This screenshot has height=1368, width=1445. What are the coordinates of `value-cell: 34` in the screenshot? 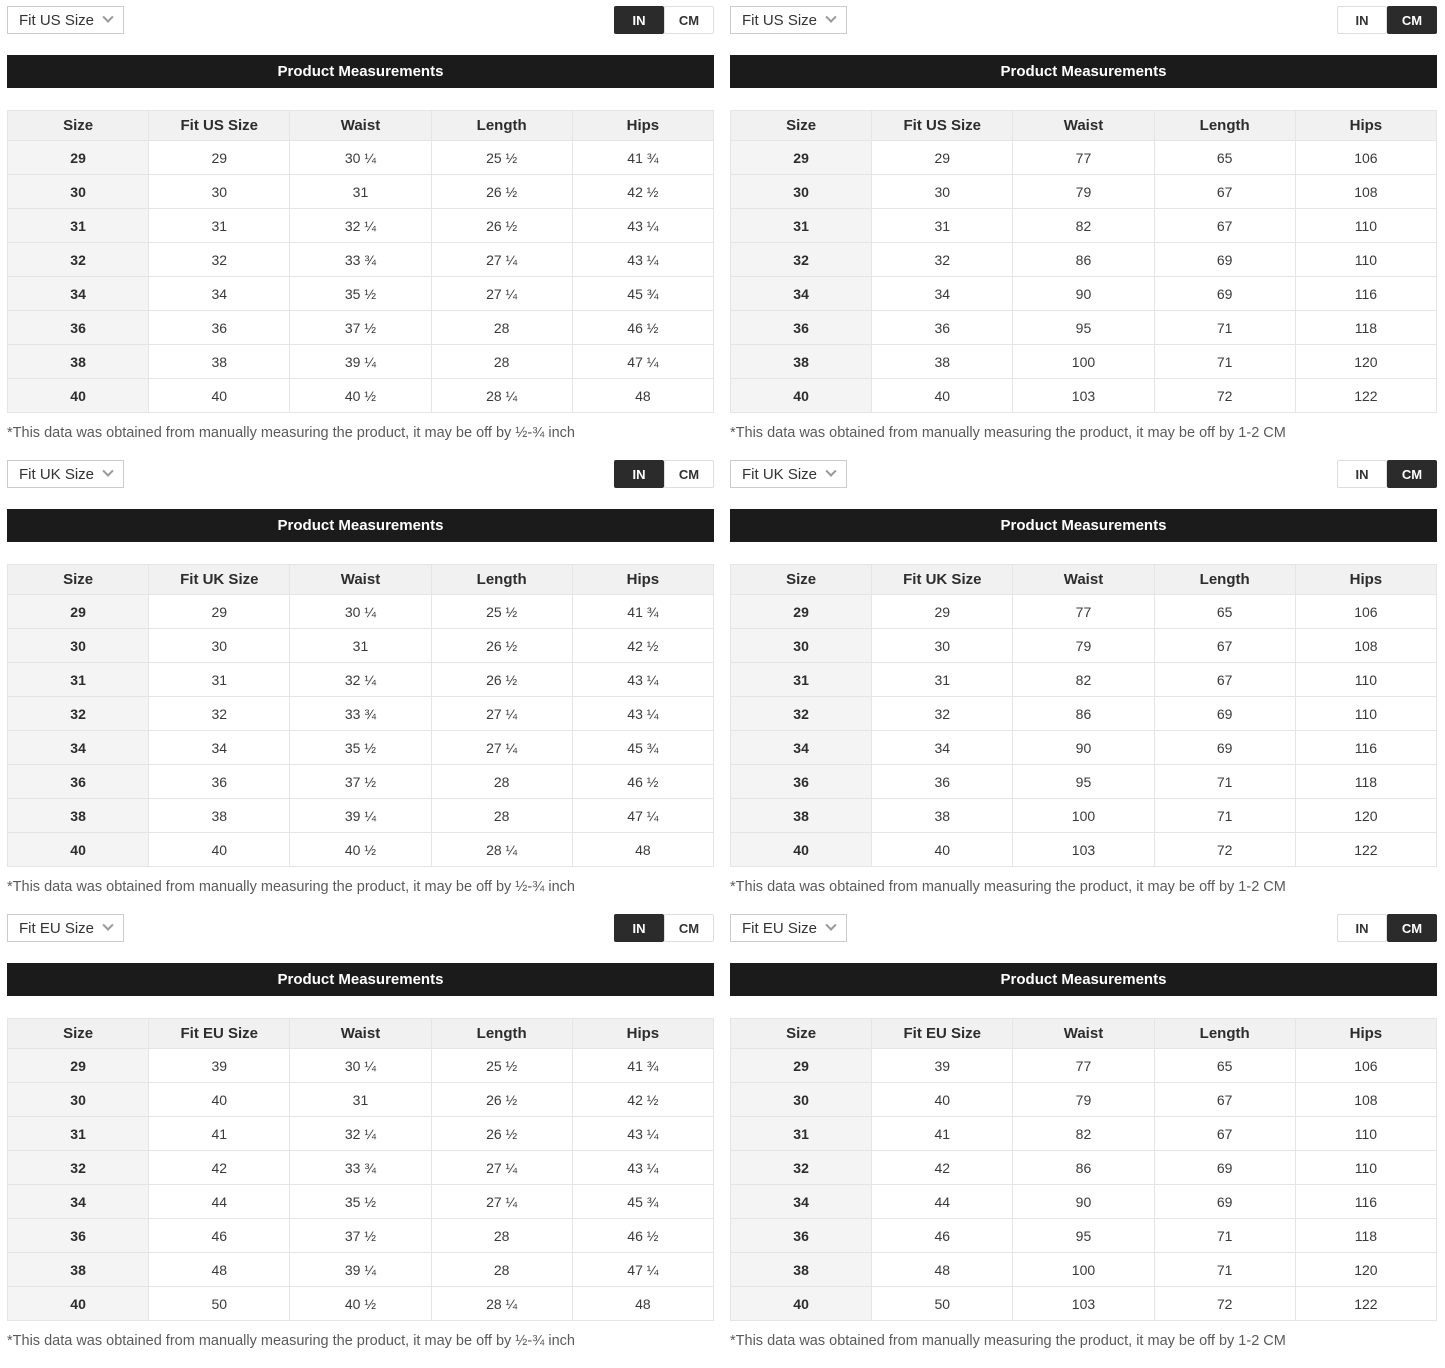 It's located at (219, 293).